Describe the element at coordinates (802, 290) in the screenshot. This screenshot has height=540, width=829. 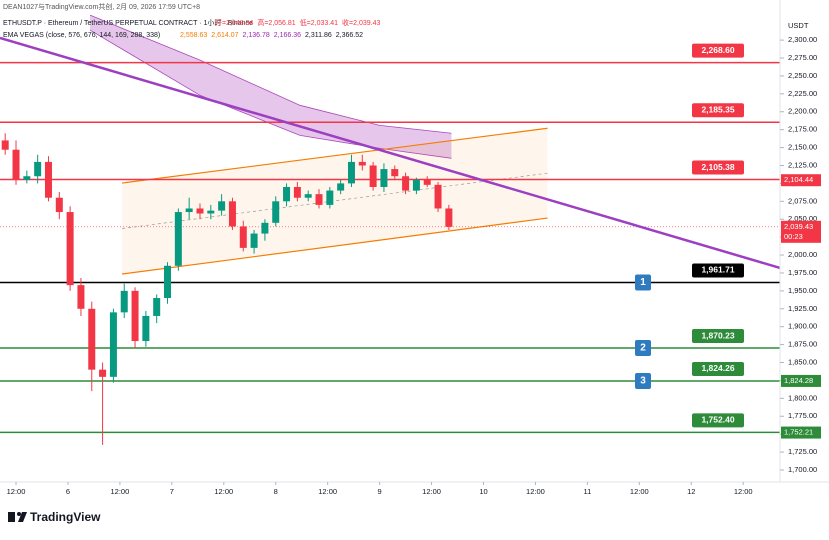
I see `y-tick-label: 1,950.00` at that location.